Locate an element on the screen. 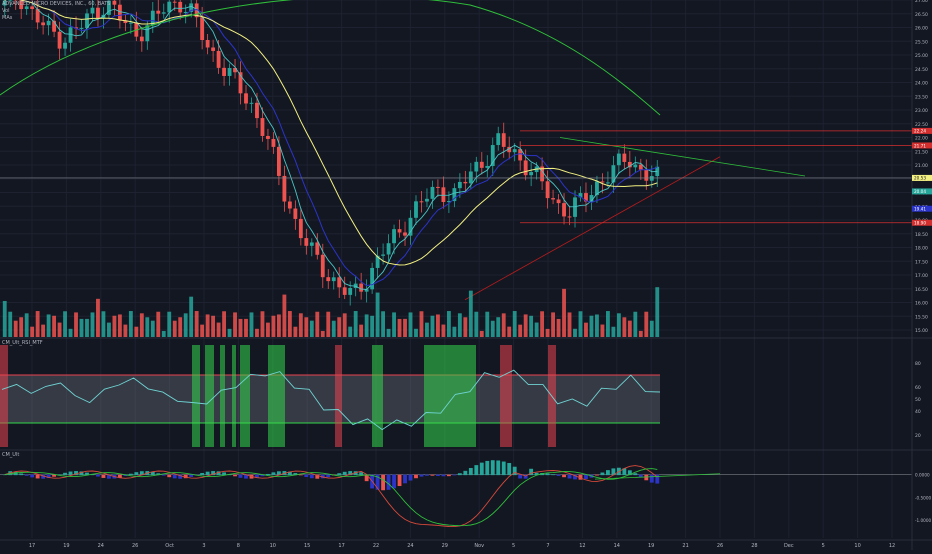 The width and height of the screenshot is (932, 554). symbol-title: ADVANCED MICRO DEVICES, INC., 60, BATS is located at coordinates (56, 4).